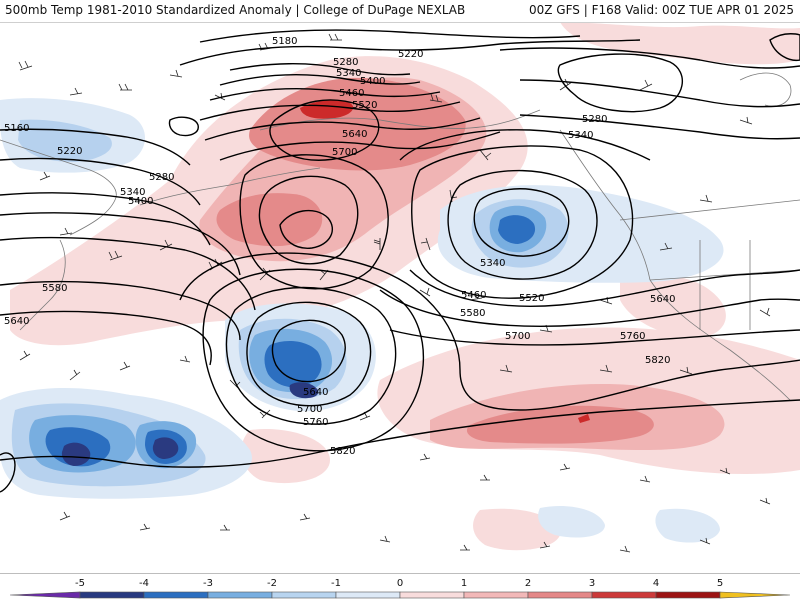 The width and height of the screenshot is (800, 601). Describe the element at coordinates (755, 595) in the screenshot. I see `legend-swatch-above-max` at that location.